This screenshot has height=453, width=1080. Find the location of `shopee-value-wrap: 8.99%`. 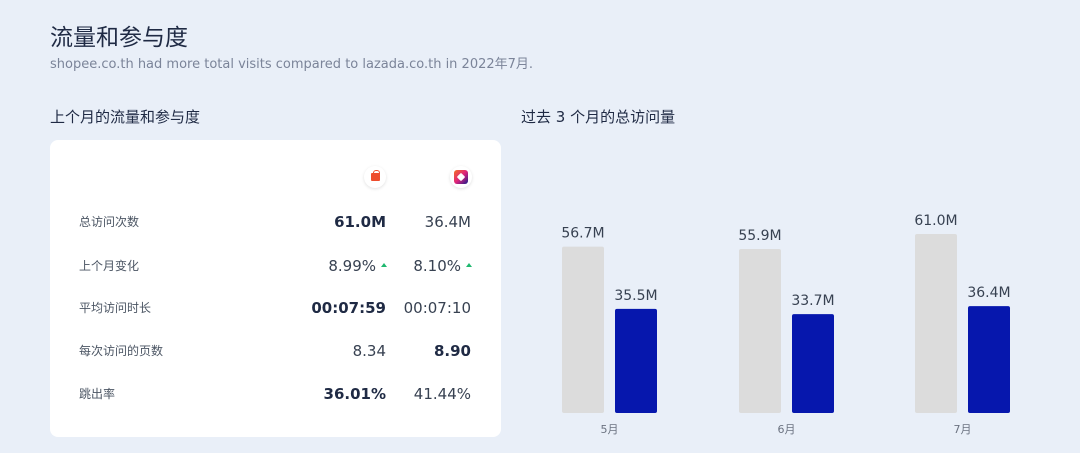

shopee-value-wrap: 8.99% is located at coordinates (357, 266).